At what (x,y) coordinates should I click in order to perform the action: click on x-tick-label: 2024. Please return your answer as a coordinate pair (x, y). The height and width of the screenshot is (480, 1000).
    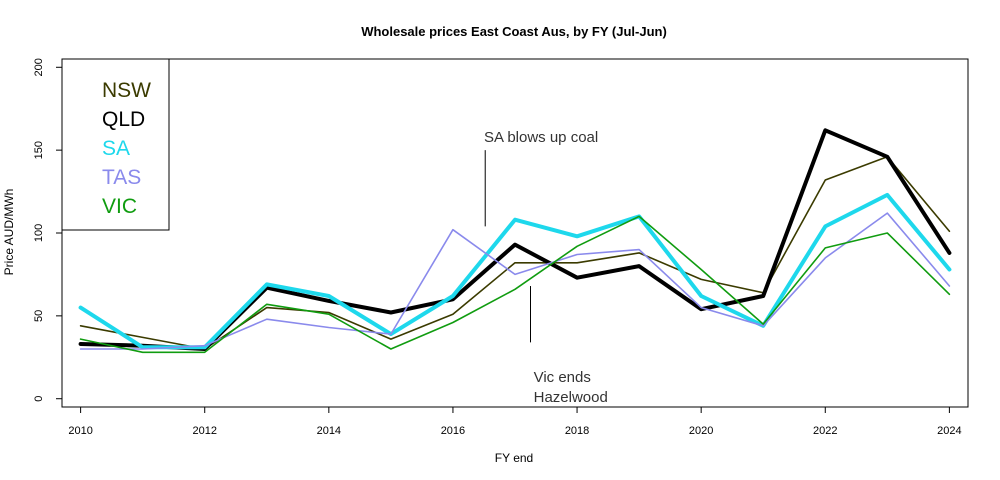
    Looking at the image, I should click on (949, 431).